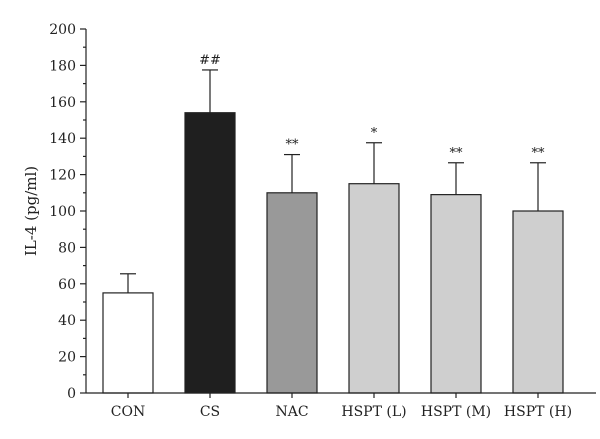  Describe the element at coordinates (128, 412) in the screenshot. I see `x-category-label: CON` at that location.